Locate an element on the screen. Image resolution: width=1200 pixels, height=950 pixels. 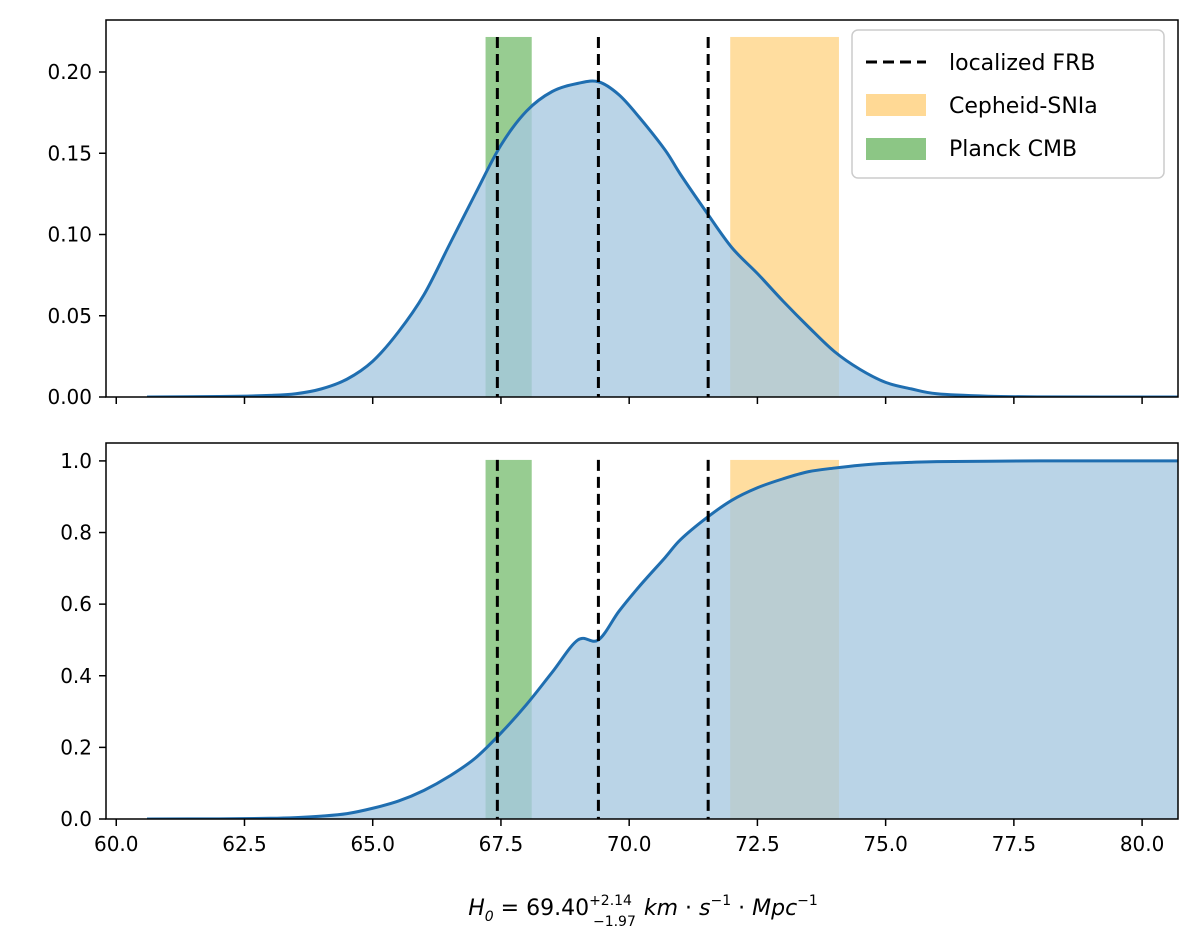
top-y-axis: 0.00 0.05 0.10 0.15 0.20 is located at coordinates (76, 234).